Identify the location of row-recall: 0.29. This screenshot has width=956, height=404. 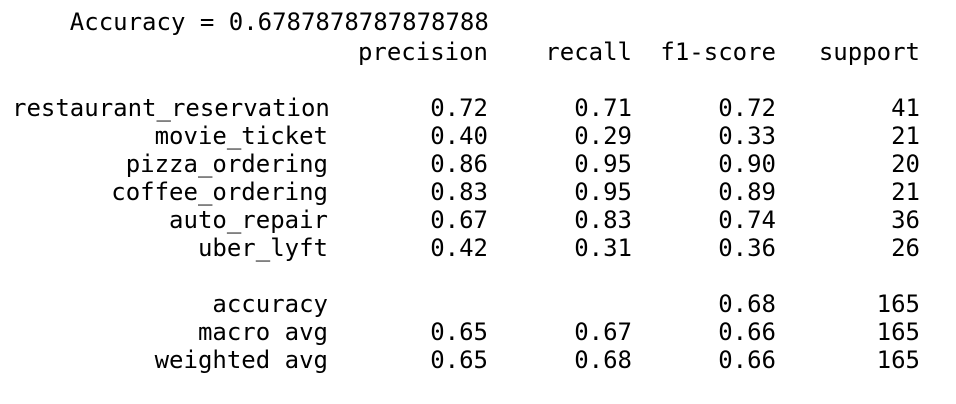
(603, 136).